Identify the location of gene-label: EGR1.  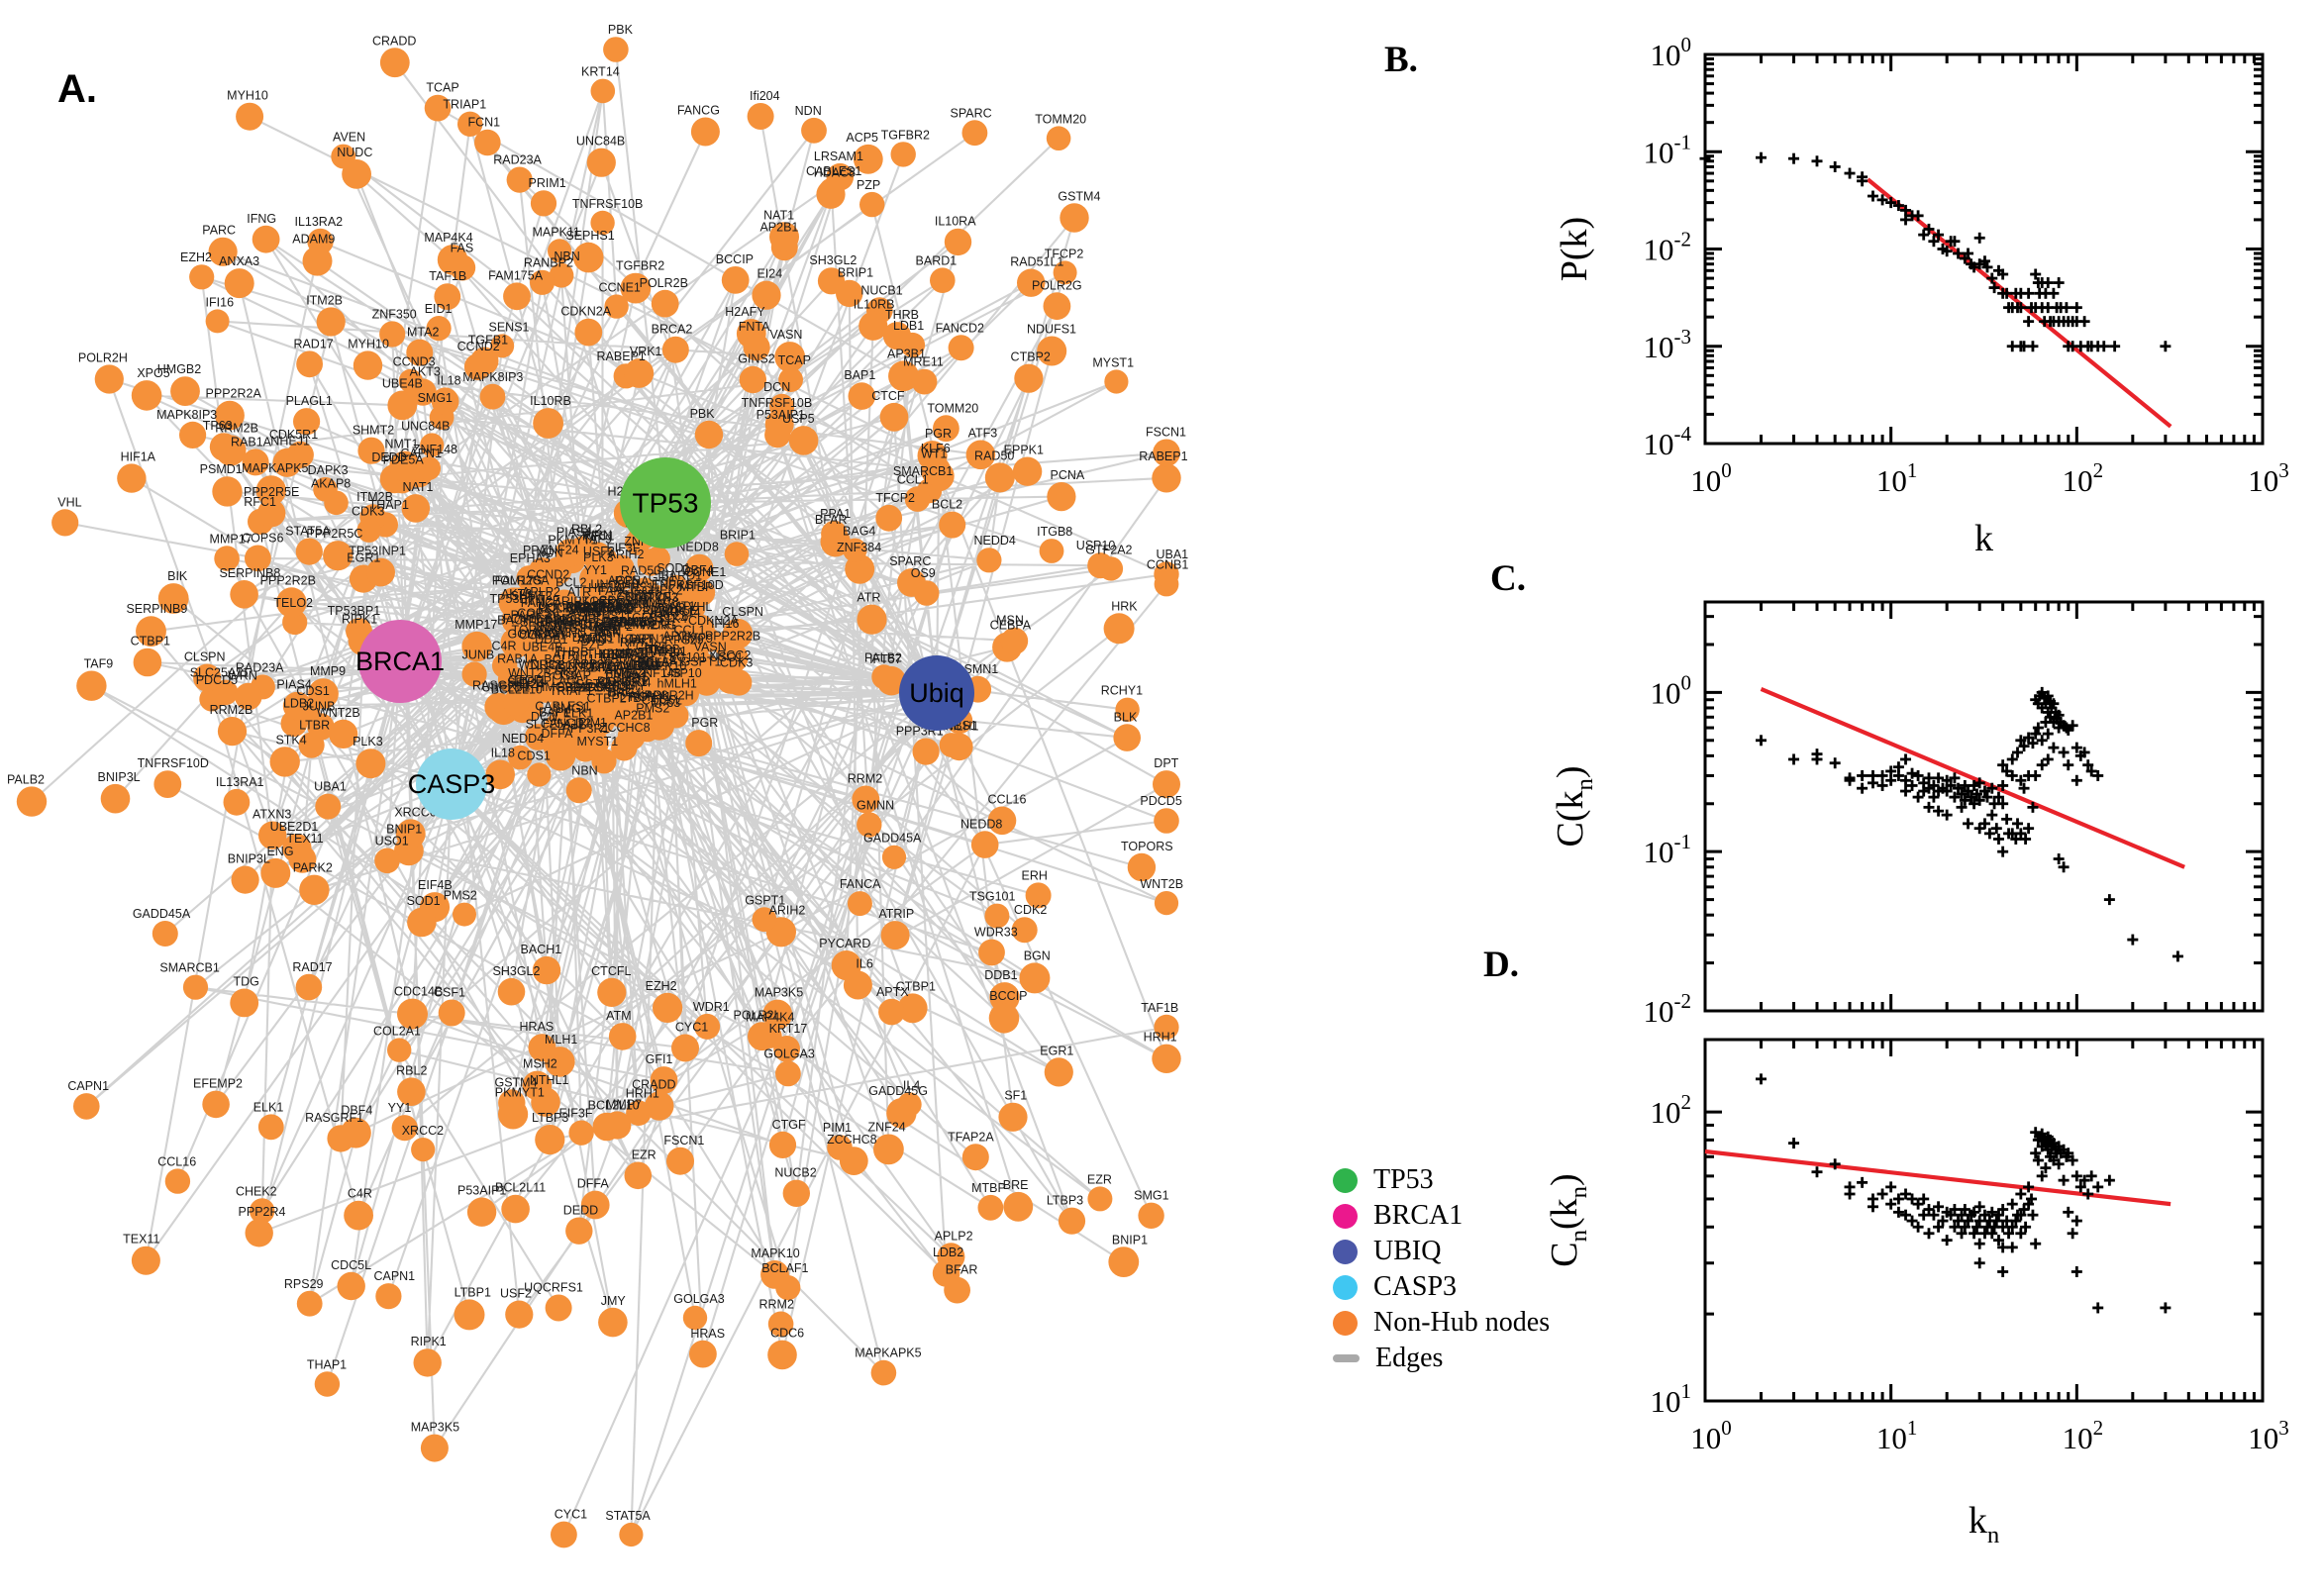
(363, 558).